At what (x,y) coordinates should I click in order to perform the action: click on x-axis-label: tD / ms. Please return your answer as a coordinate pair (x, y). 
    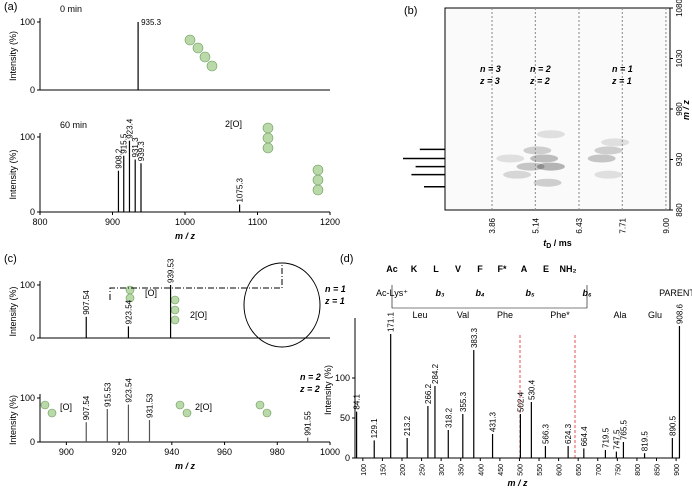
    Looking at the image, I should click on (557, 244).